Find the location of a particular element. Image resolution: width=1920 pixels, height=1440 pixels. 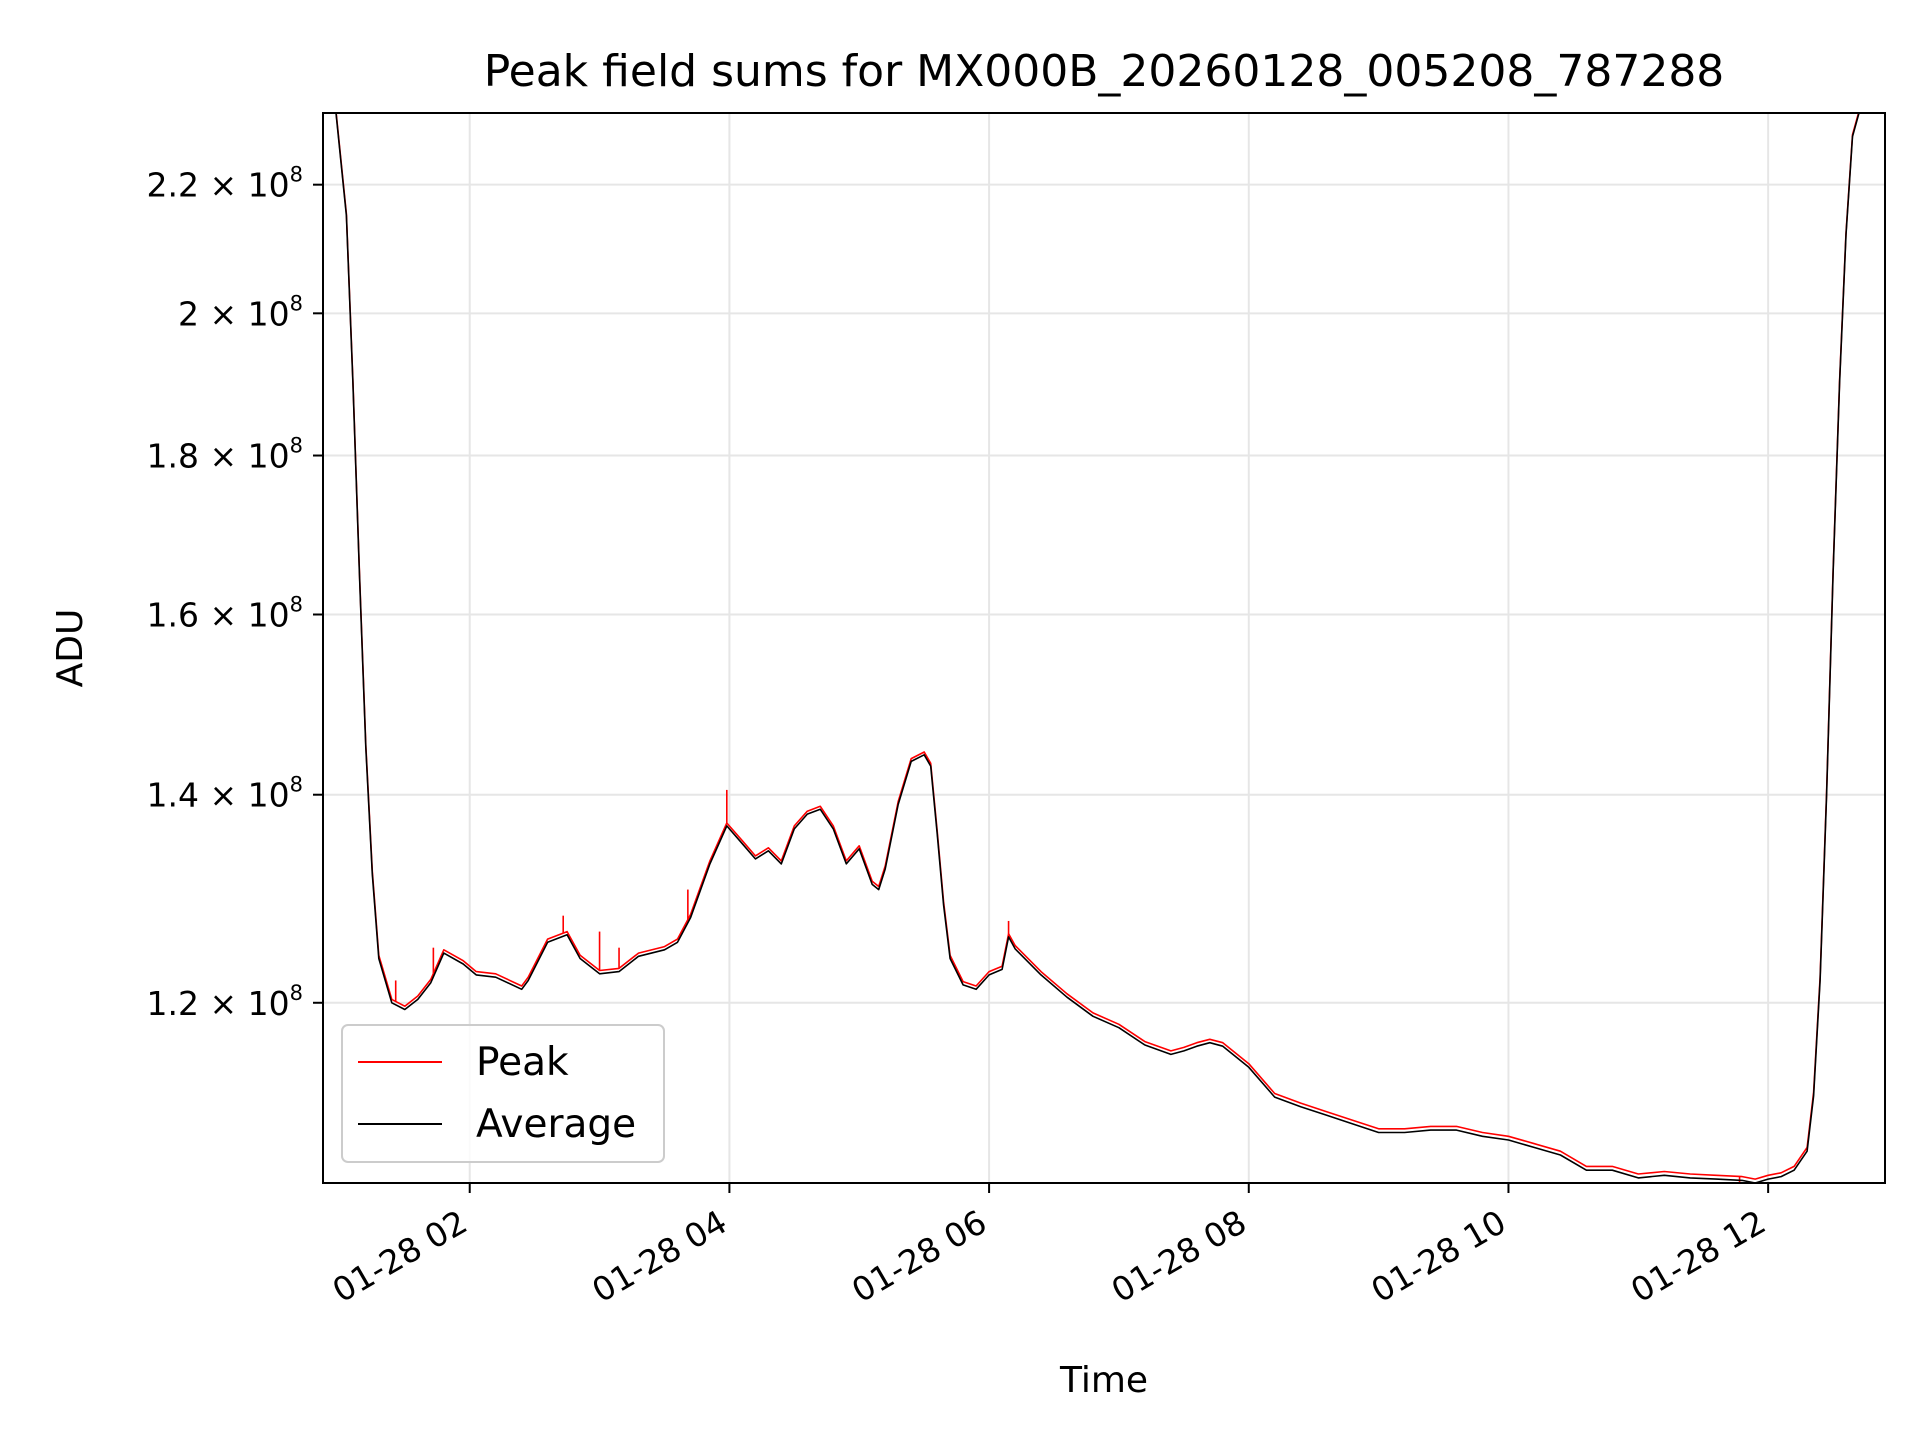

legend-label-peak: Peak is located at coordinates (522, 1062).